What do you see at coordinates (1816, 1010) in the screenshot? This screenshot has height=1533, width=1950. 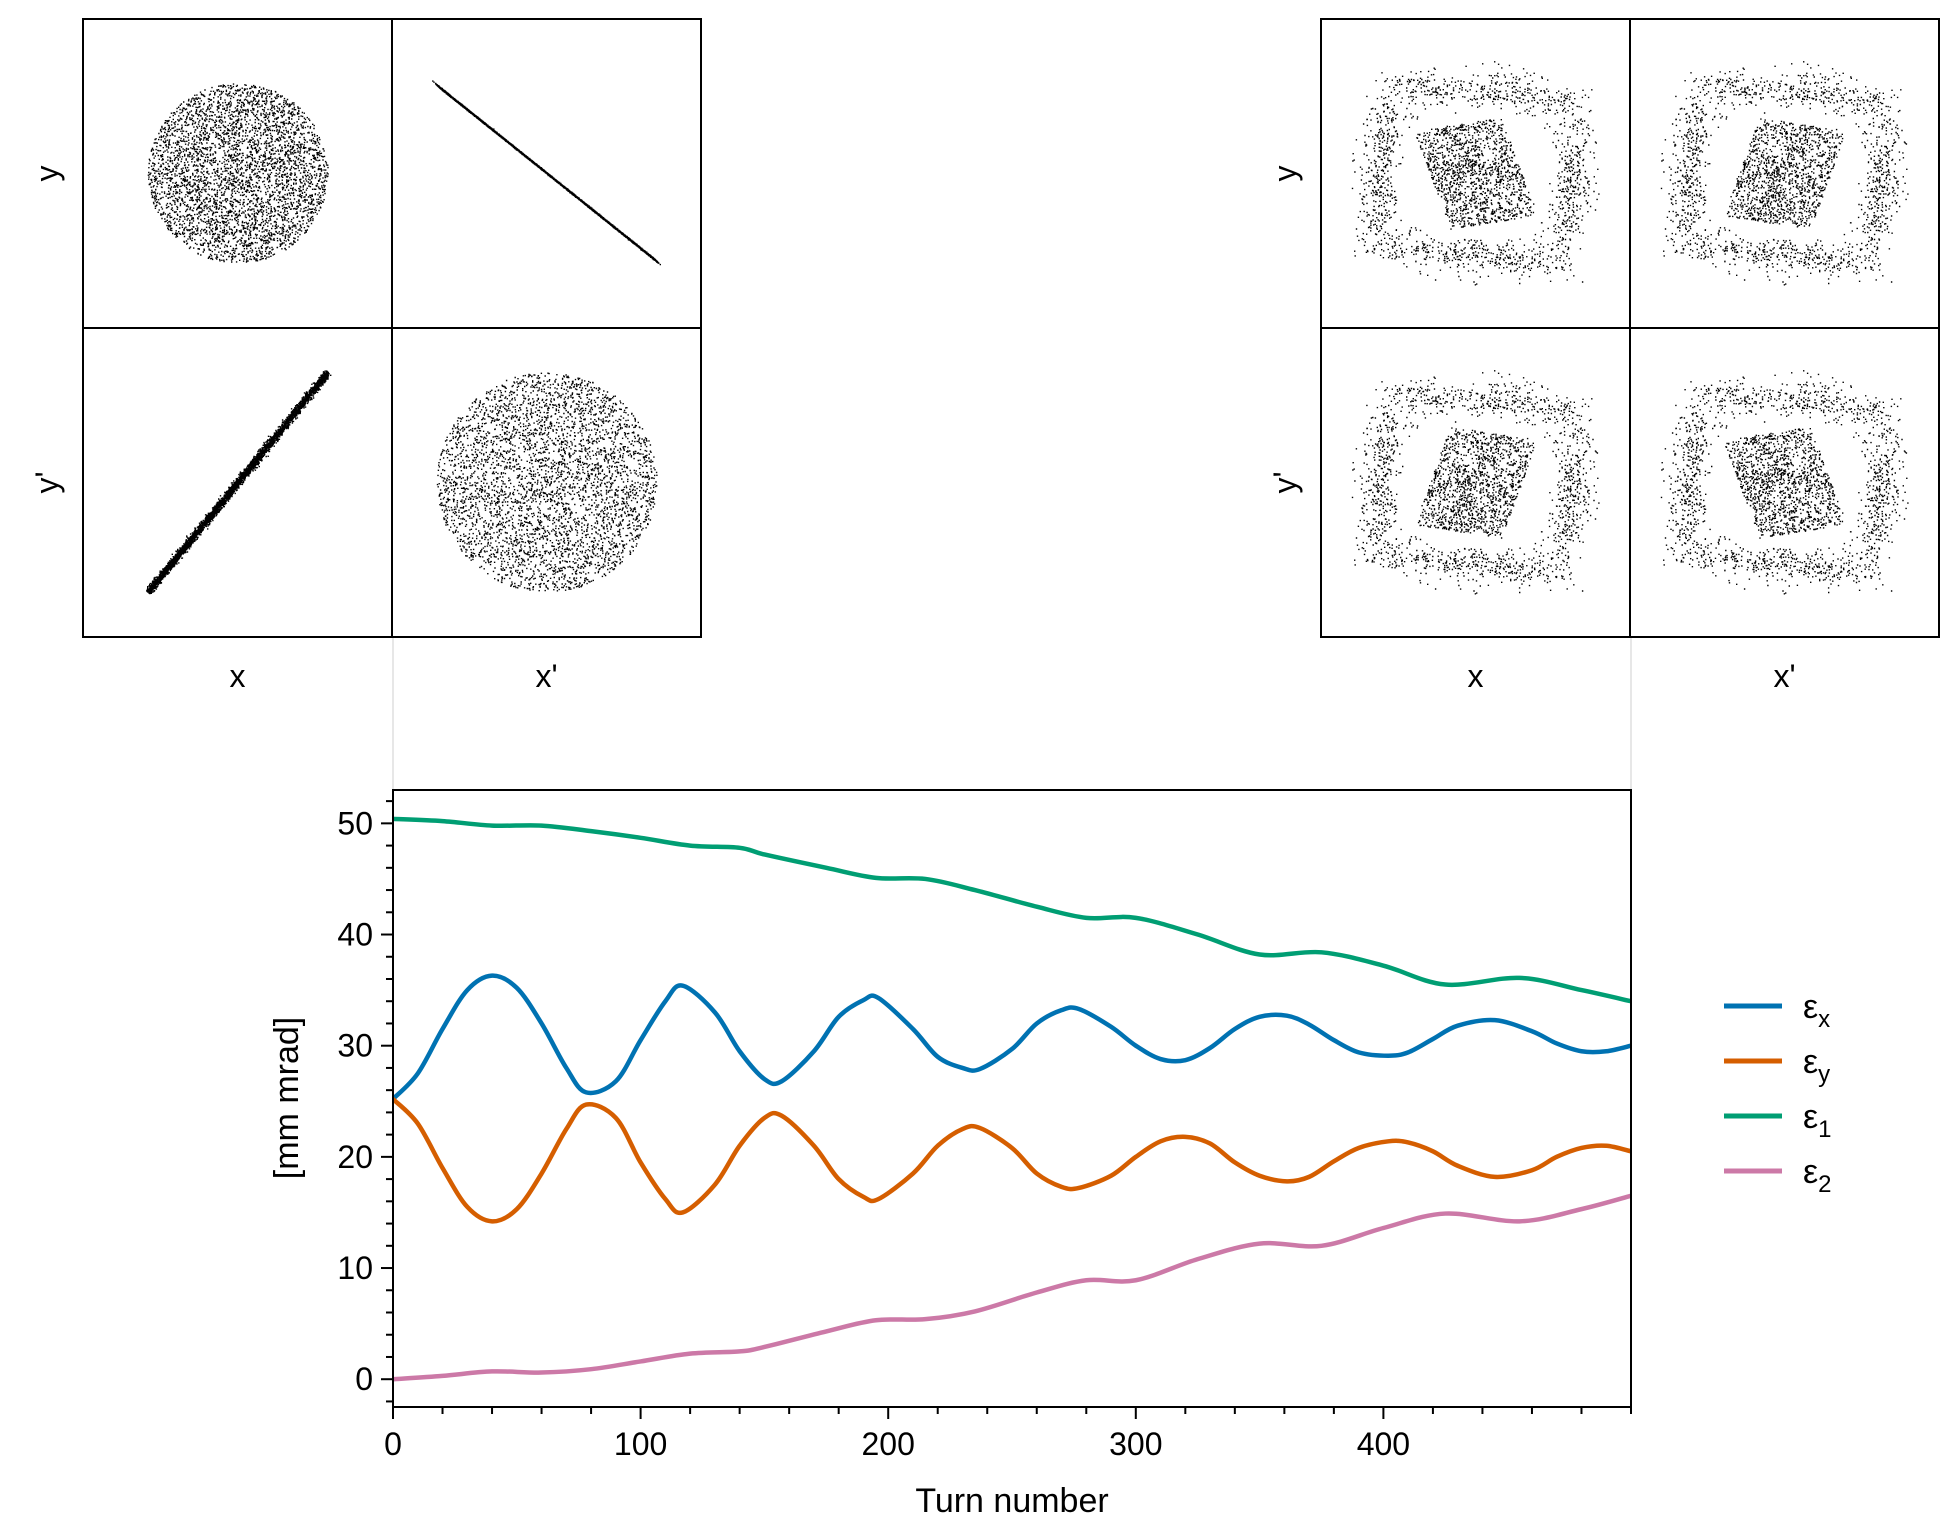 I see `legend-label: εx` at bounding box center [1816, 1010].